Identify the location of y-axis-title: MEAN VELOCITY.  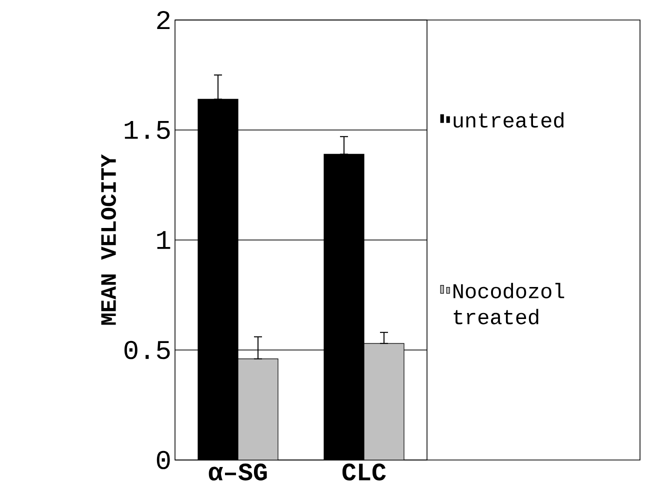
(108, 239).